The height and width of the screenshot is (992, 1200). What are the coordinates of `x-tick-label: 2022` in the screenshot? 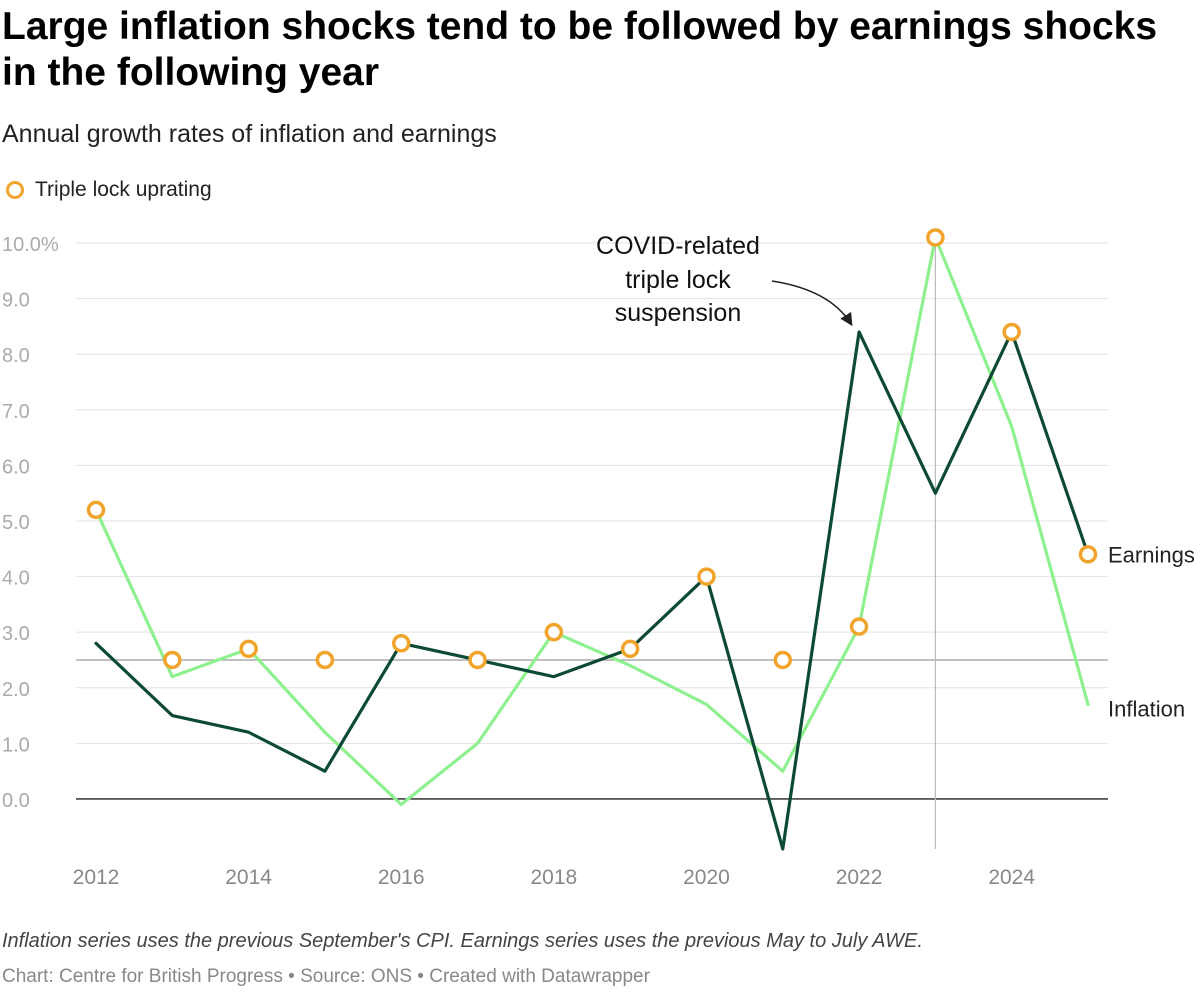 It's located at (859, 877).